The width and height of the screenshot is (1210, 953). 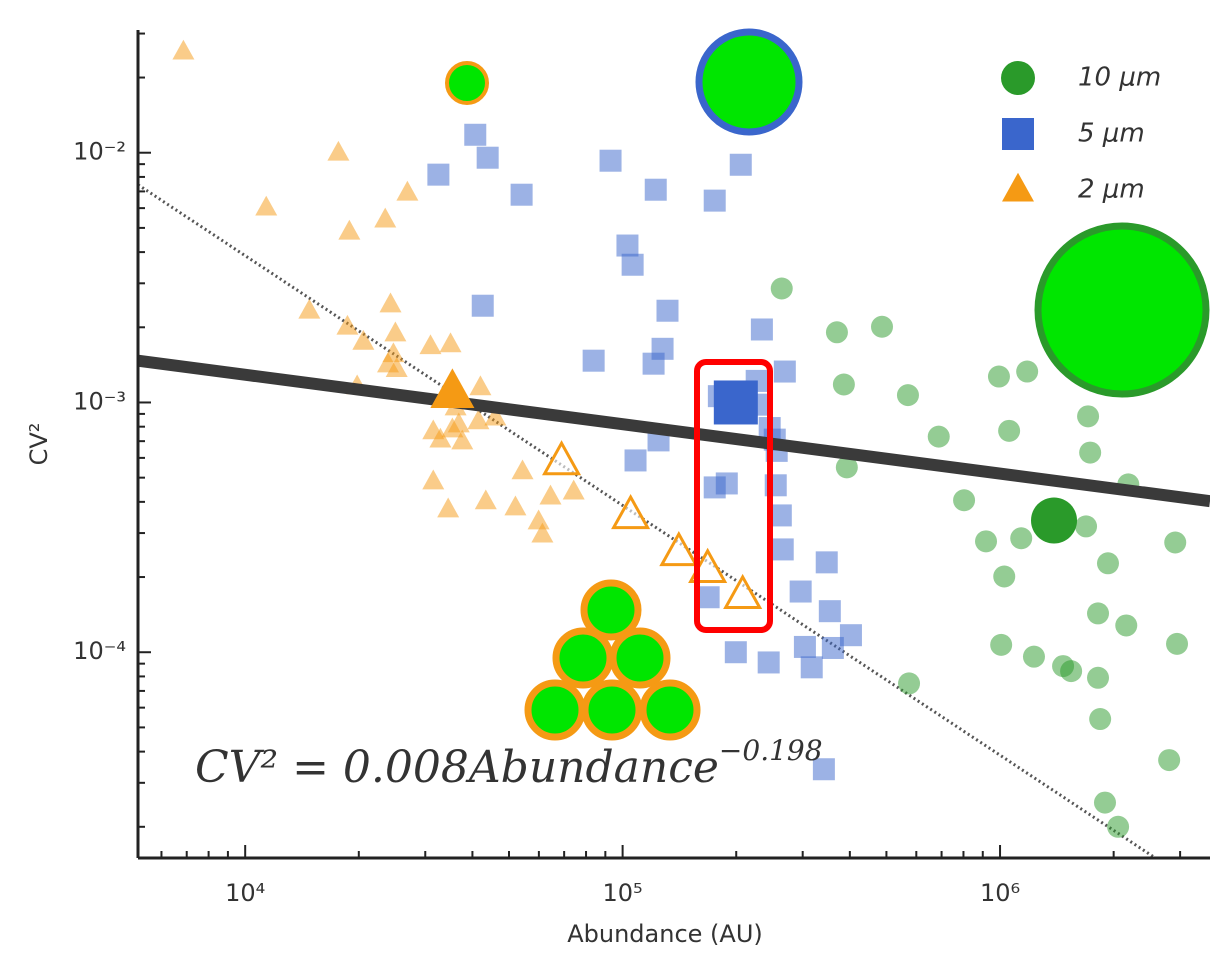 What do you see at coordinates (1111, 190) in the screenshot?
I see `legend-label: 2 μm` at bounding box center [1111, 190].